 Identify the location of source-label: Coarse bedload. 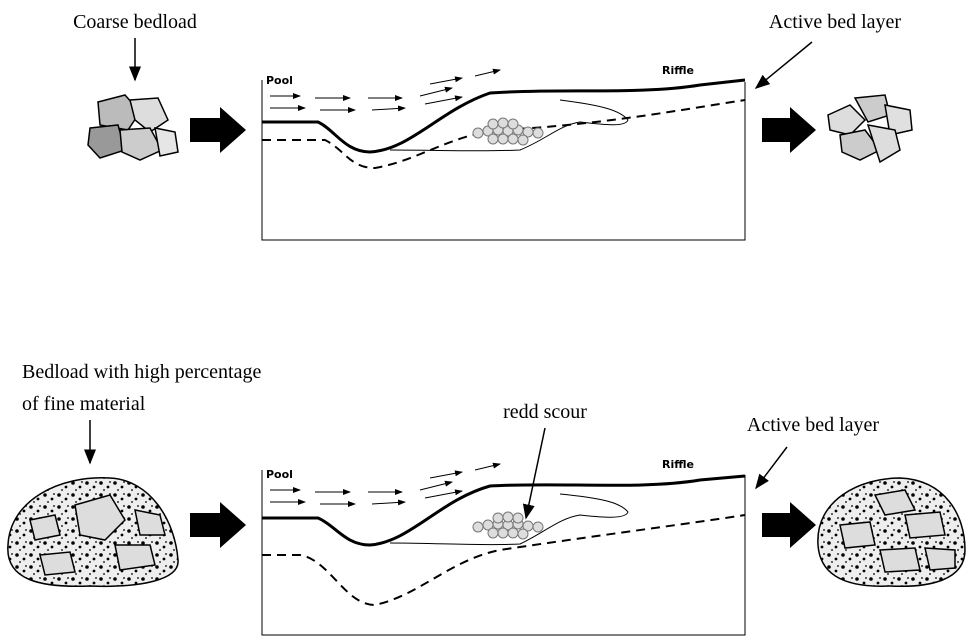
(135, 22).